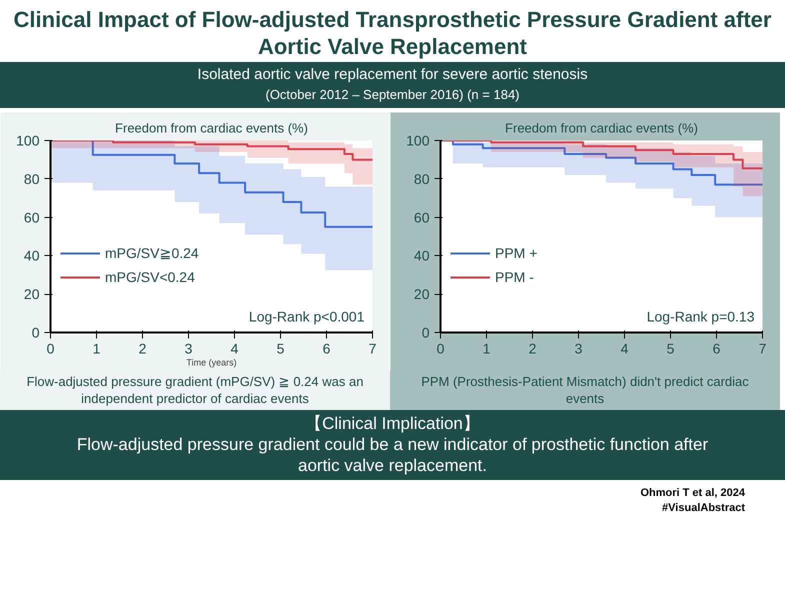 The height and width of the screenshot is (590, 785). I want to click on legend-label: mPG/SV≧0.24, so click(152, 253).